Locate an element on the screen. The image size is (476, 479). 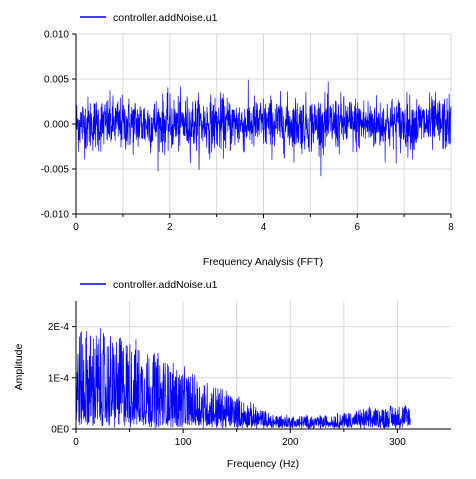
y-tick-label: 0.010 is located at coordinates (56, 35).